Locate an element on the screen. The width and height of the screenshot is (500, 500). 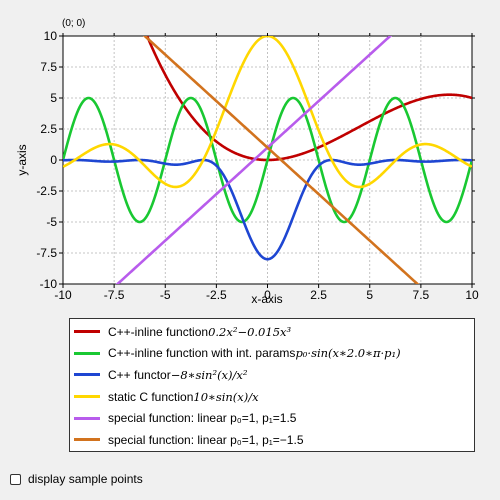
legend-label: special function: linear p₀=1, p₁=−1.5 is located at coordinates (206, 439).